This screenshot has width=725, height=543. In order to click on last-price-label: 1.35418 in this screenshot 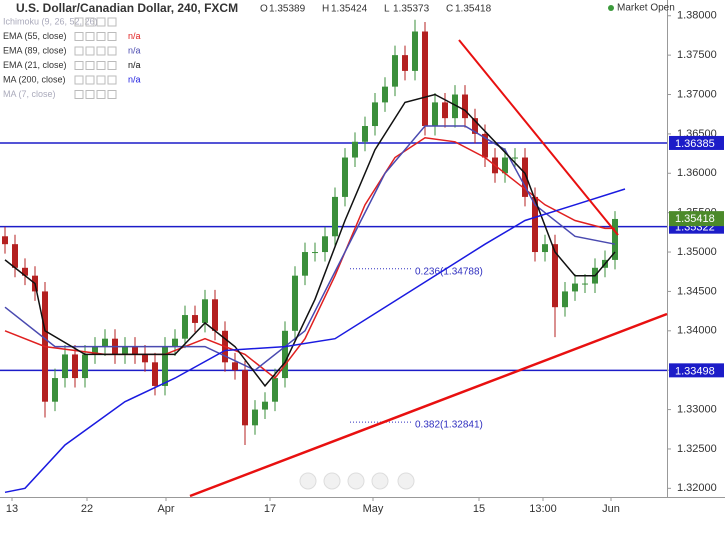, I will do `click(695, 219)`.